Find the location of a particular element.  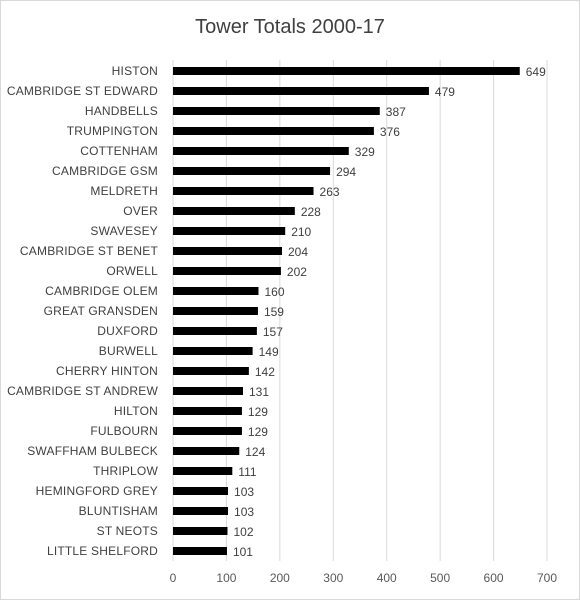

category-label: LITTLE SHELFORD is located at coordinates (102, 551).